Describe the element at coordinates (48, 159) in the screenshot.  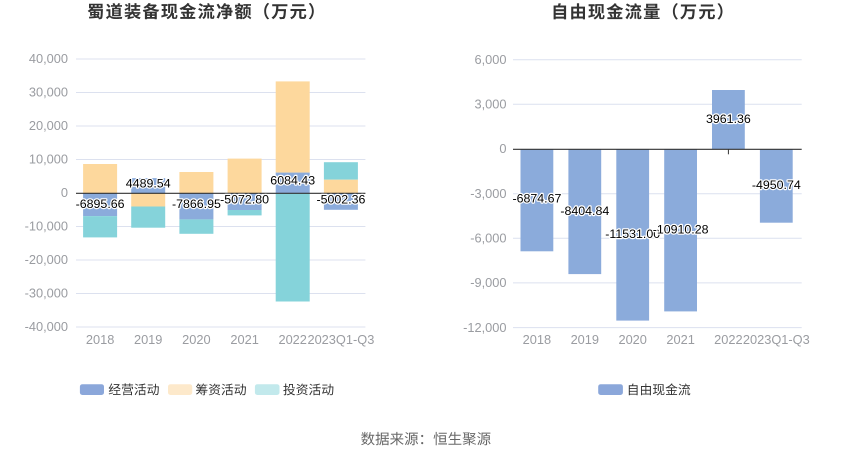
I see `svg-text: 10,000` at that location.